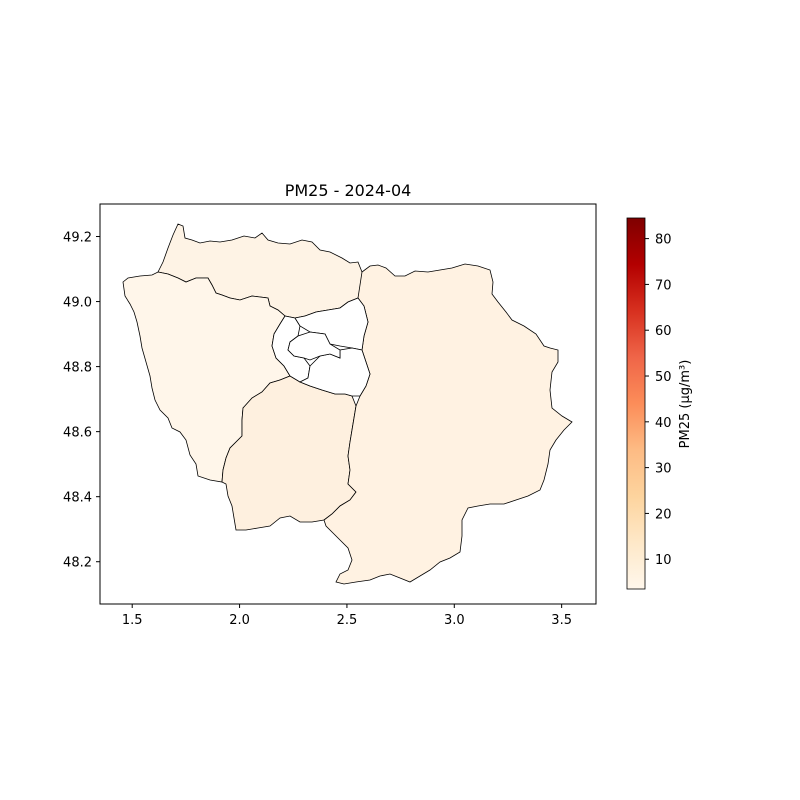  I want to click on colorbar-tick-label: 20, so click(663, 514).